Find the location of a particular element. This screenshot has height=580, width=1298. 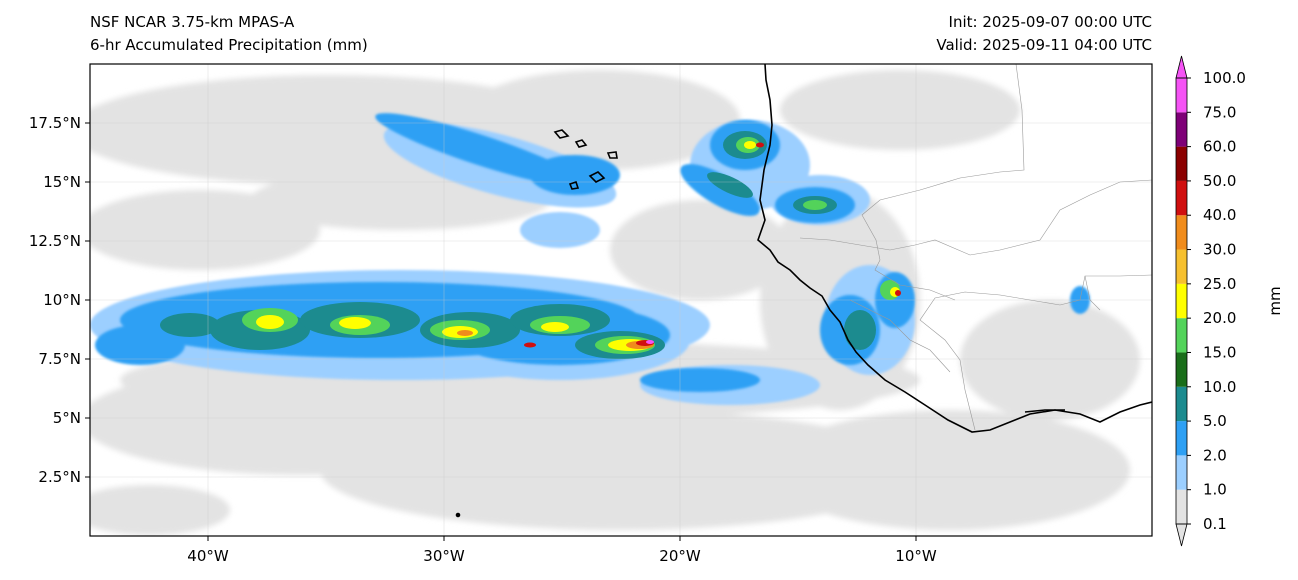

colorbar-frame is located at coordinates (1181, 301).